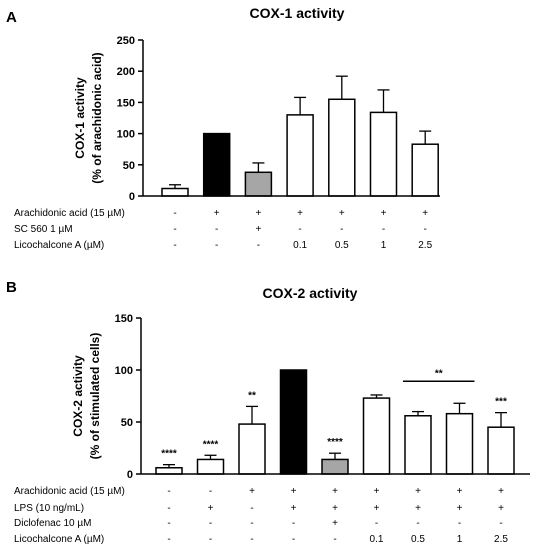 This screenshot has height=550, width=544. What do you see at coordinates (501, 402) in the screenshot?
I see `significance-label: ***` at bounding box center [501, 402].